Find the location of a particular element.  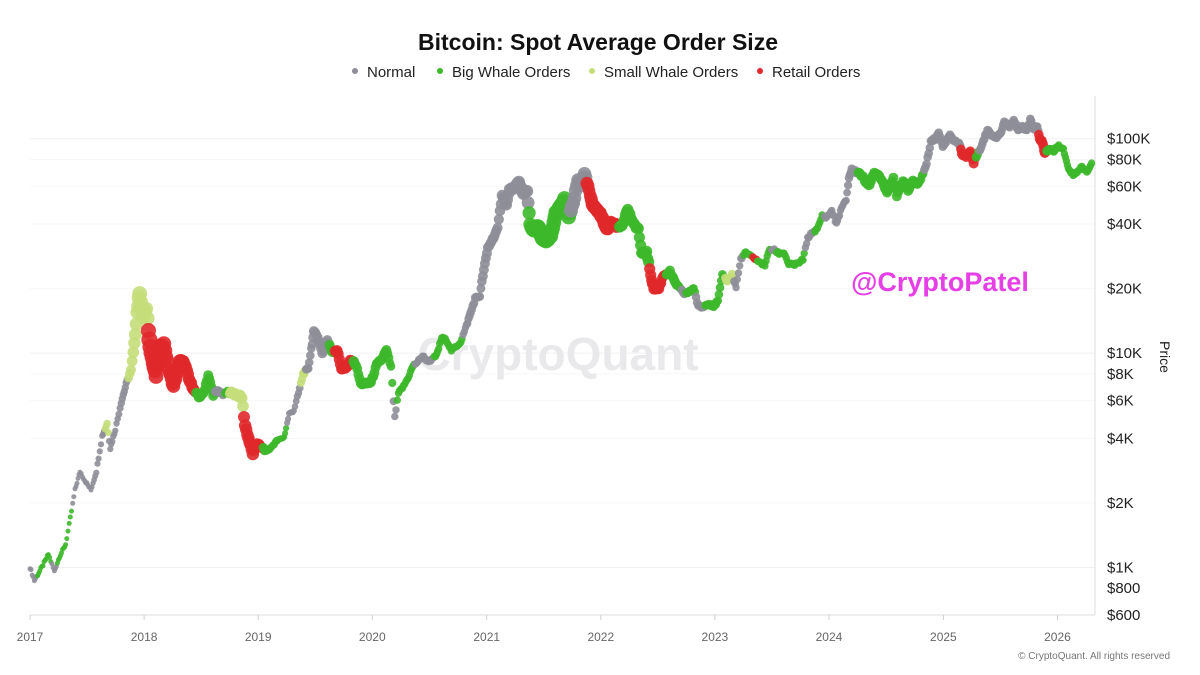

y-tick-label: $60K is located at coordinates (1124, 186).